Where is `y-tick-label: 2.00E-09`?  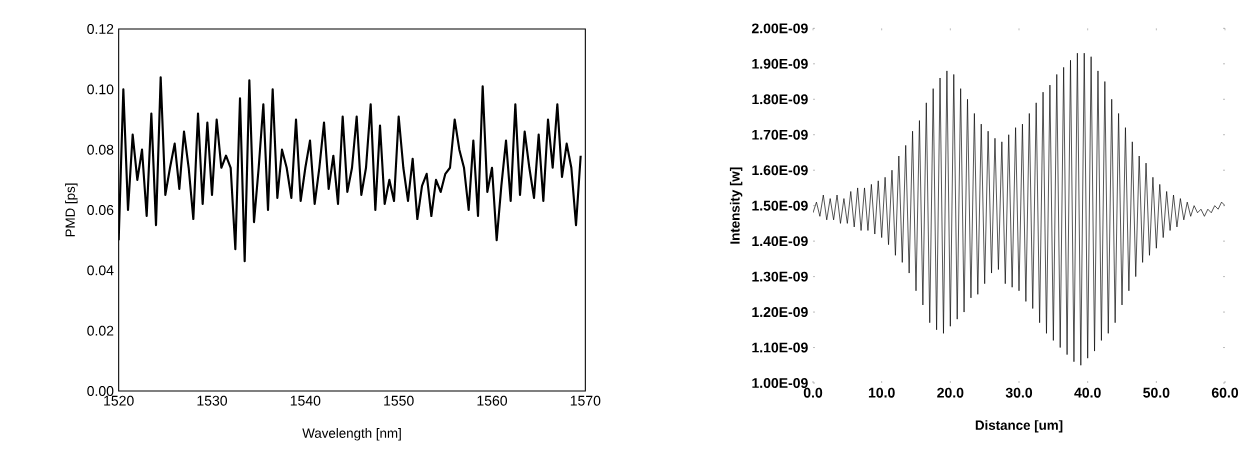
y-tick-label: 2.00E-09 is located at coordinates (779, 28).